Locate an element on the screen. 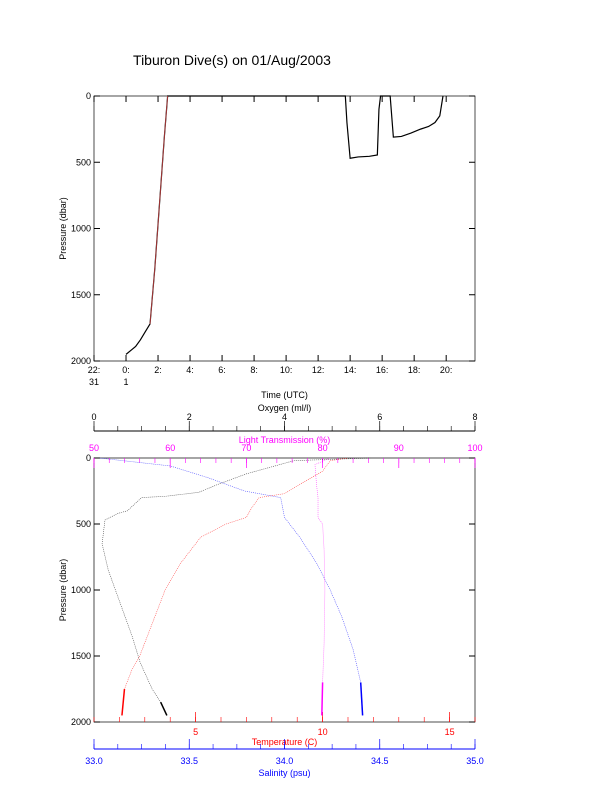  x-tick-label: 10: is located at coordinates (286, 370).